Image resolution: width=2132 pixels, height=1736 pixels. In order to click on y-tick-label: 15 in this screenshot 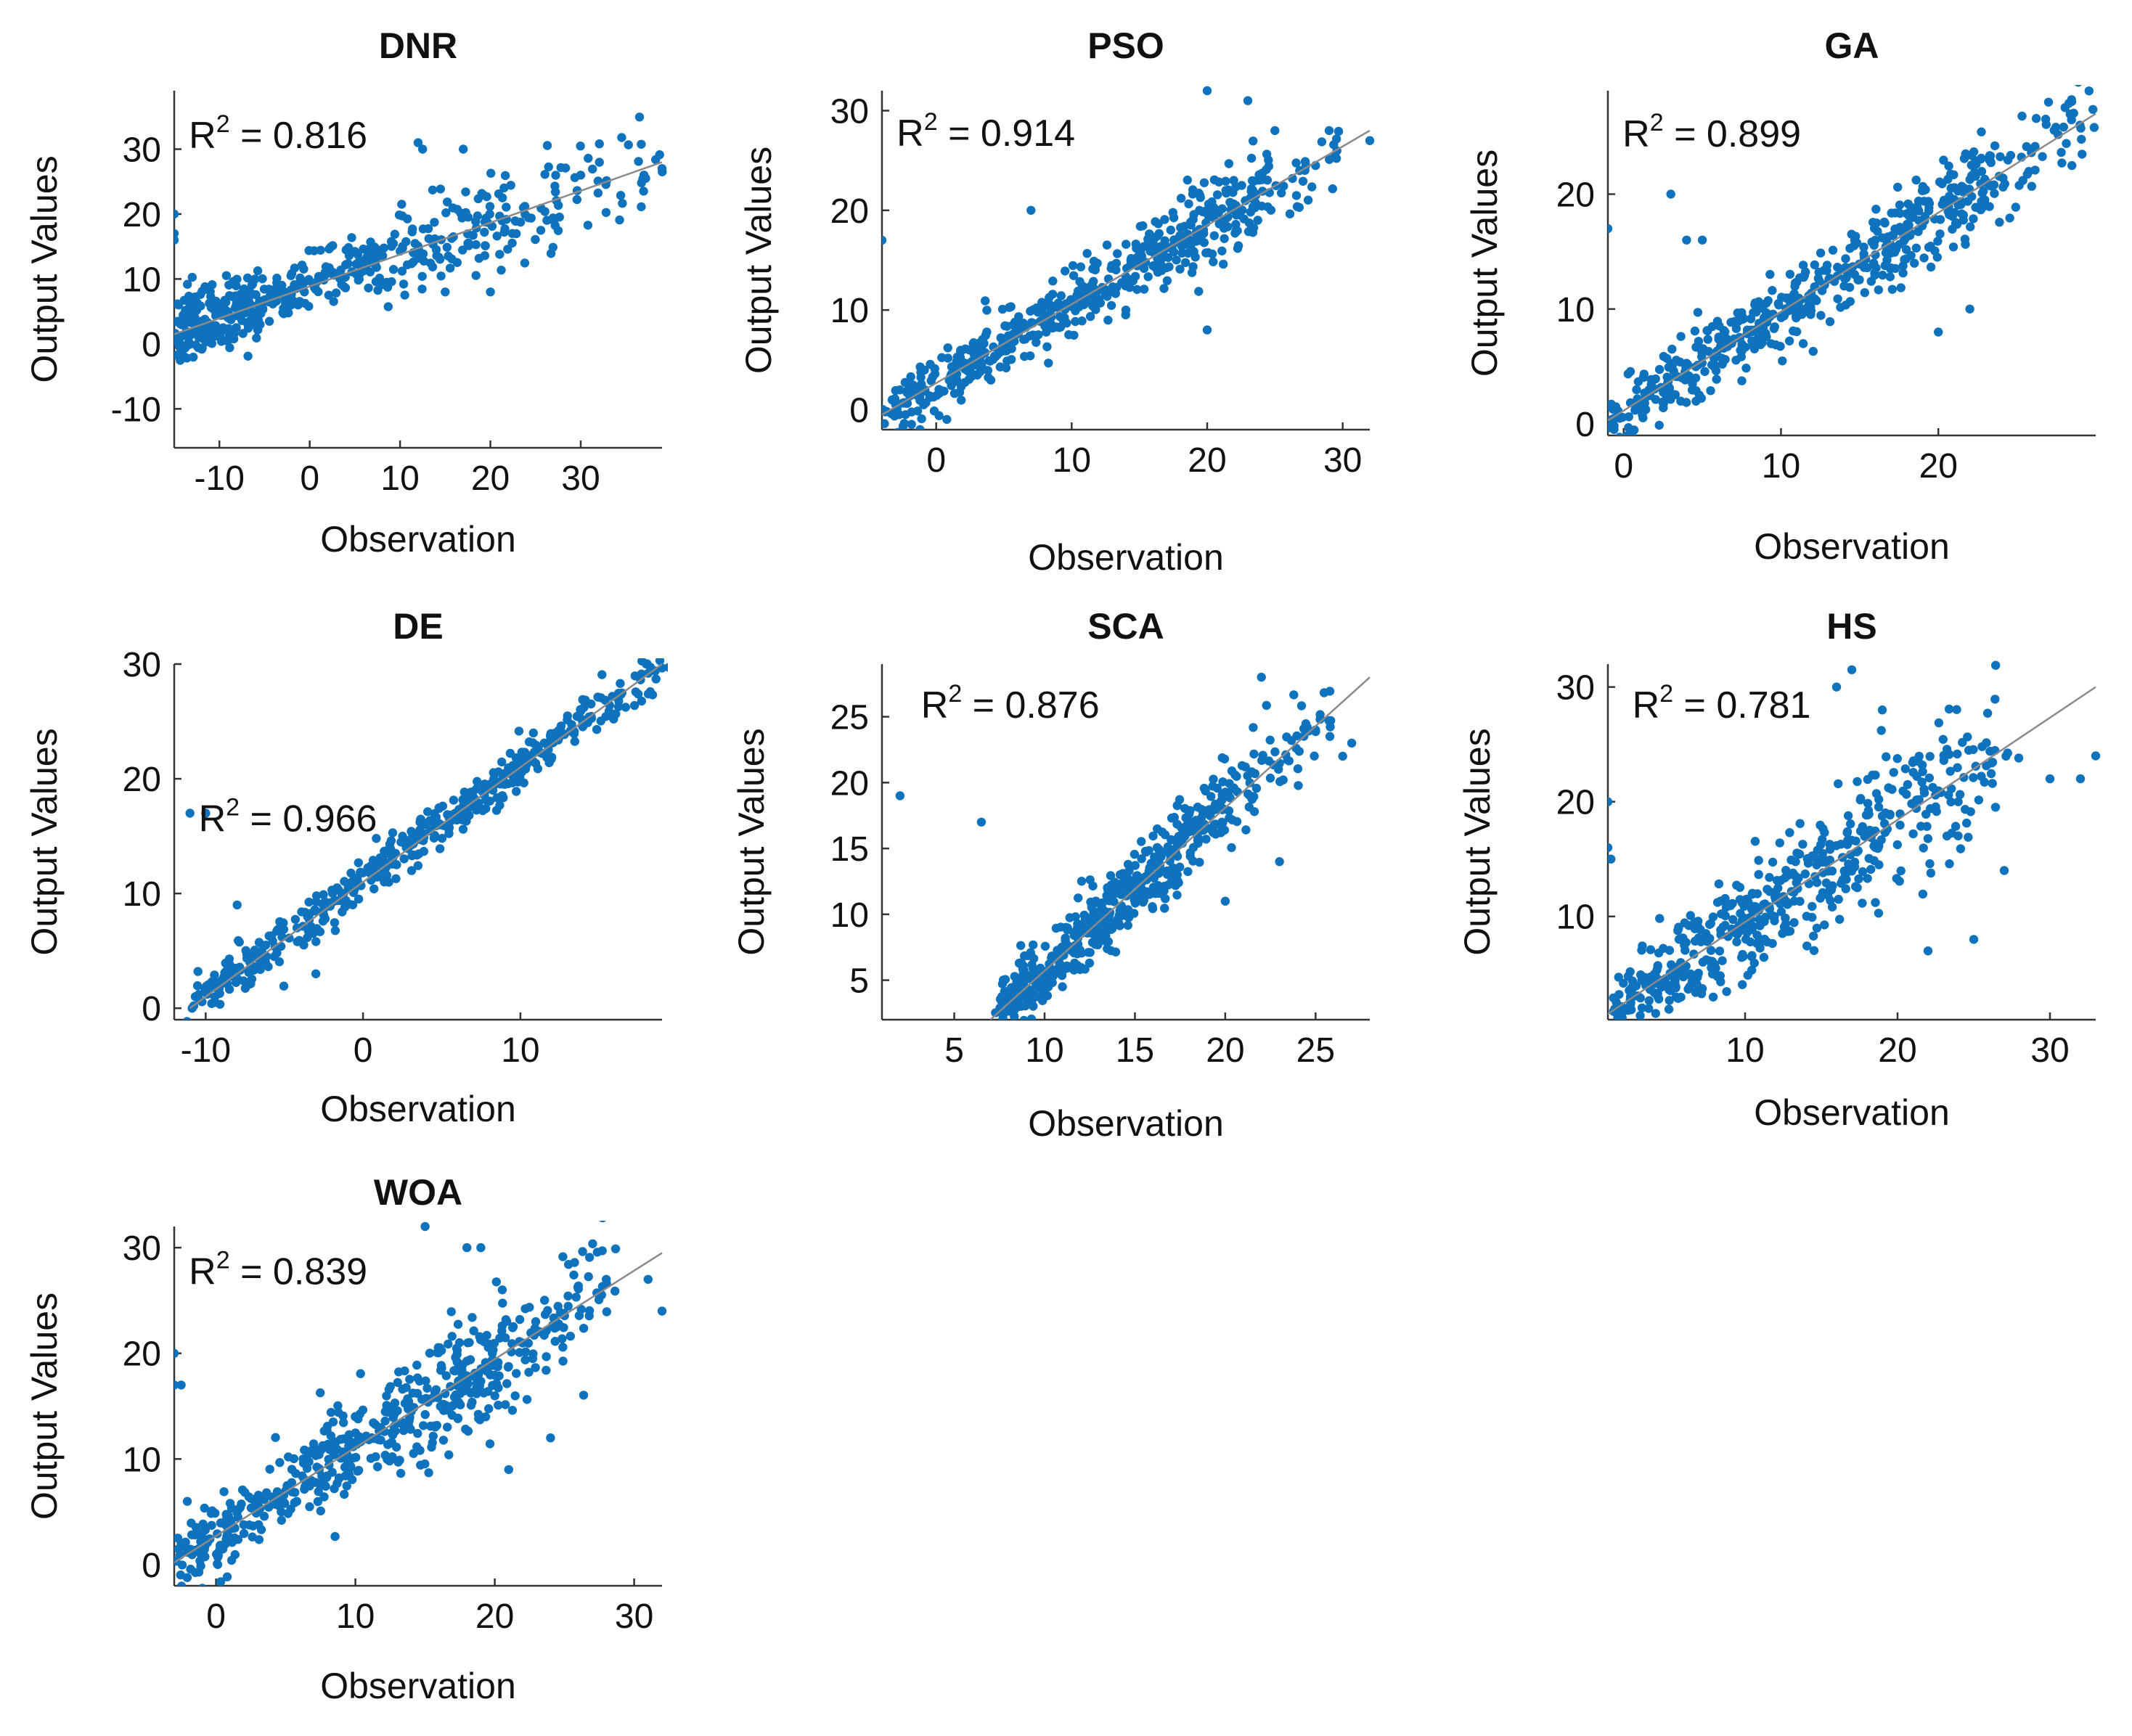, I will do `click(849, 849)`.